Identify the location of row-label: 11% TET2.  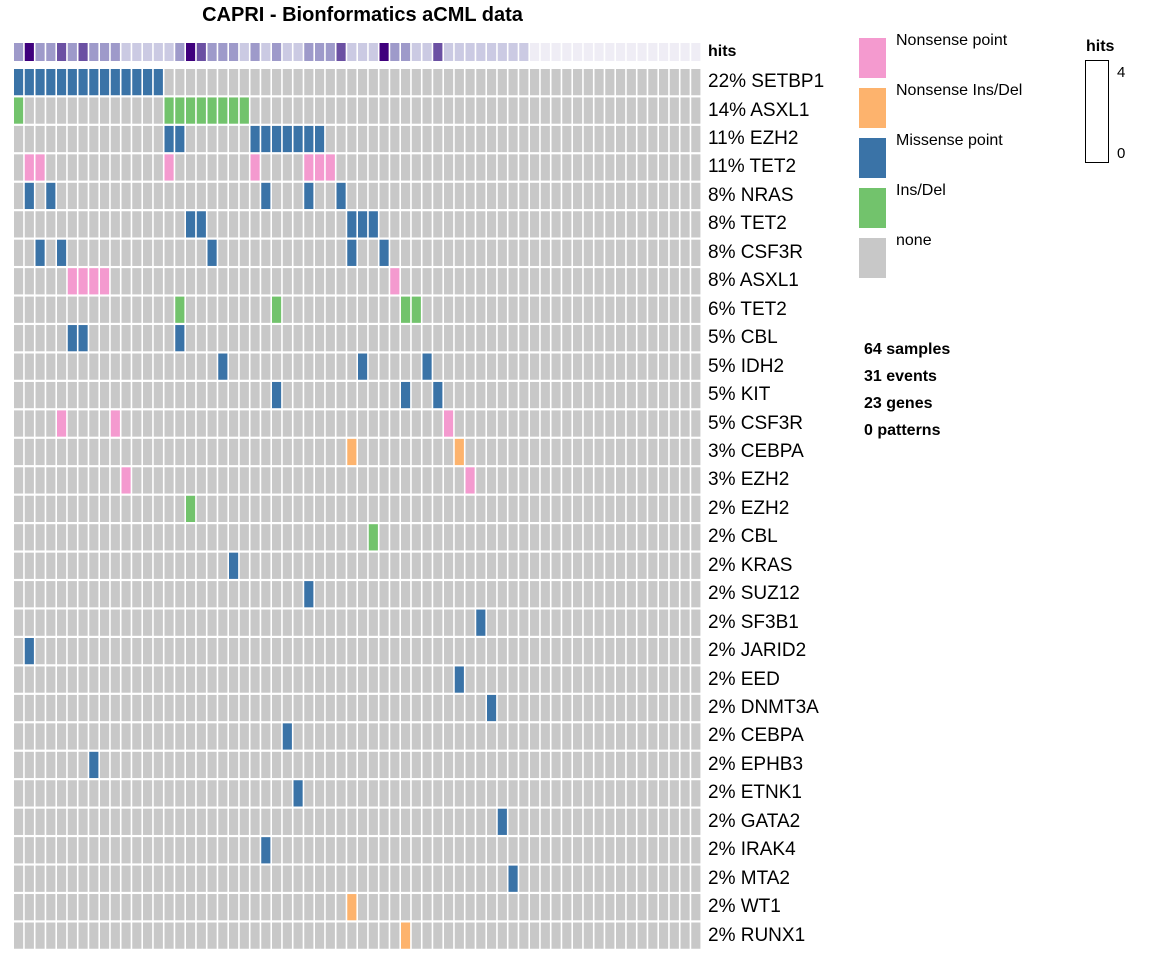
(752, 167).